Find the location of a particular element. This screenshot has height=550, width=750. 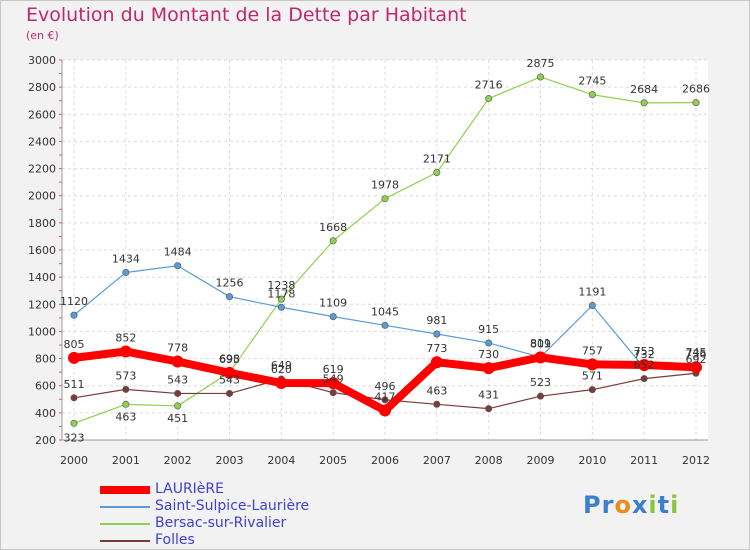

data-label: 692 is located at coordinates (696, 359).